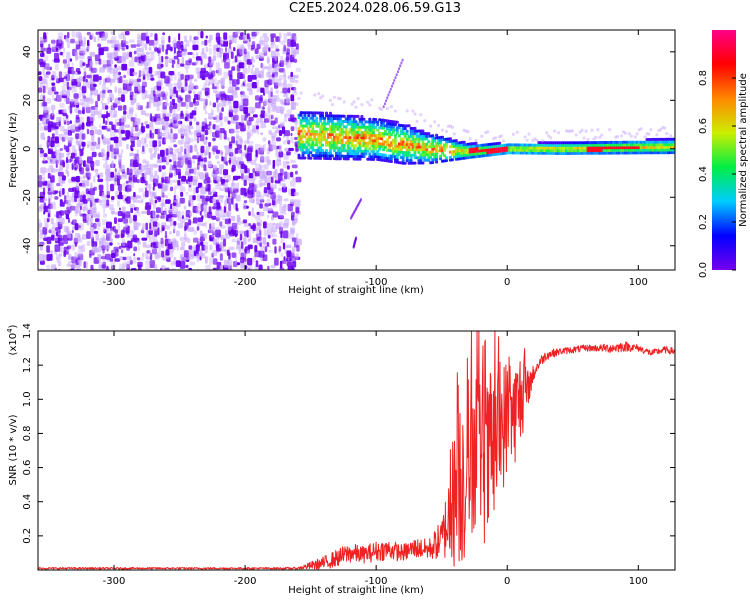 The height and width of the screenshot is (600, 750). I want to click on y-tick-label: 0.6, so click(27, 468).